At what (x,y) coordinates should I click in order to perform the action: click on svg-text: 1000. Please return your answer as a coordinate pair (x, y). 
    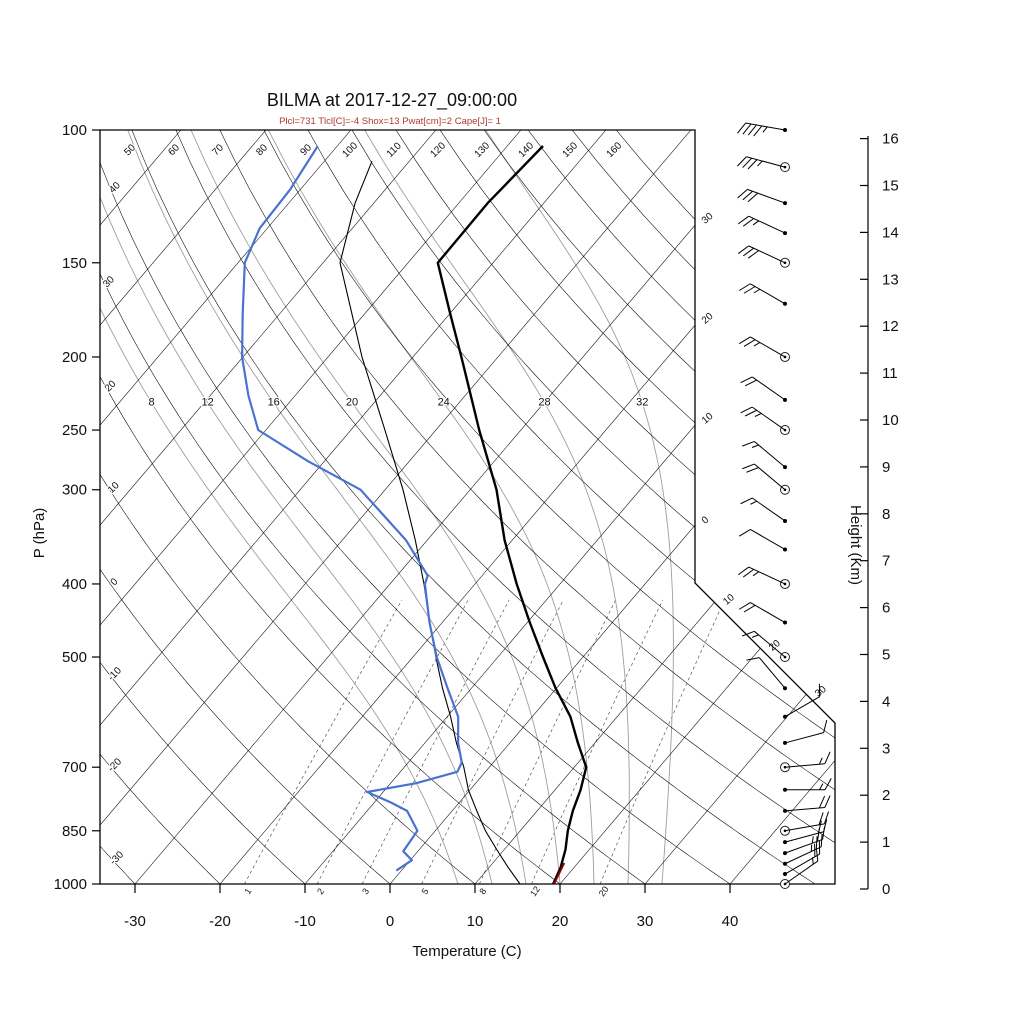
    Looking at the image, I should click on (70, 884).